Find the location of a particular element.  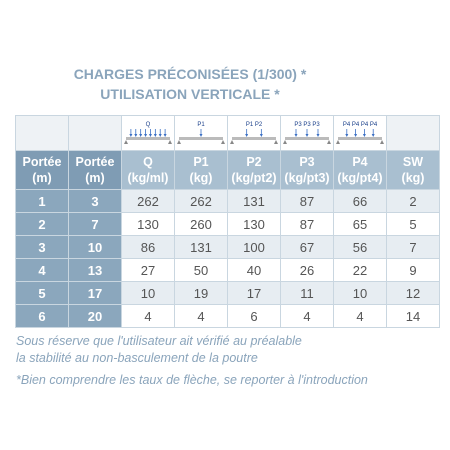

cell-value: 56 is located at coordinates (360, 247).